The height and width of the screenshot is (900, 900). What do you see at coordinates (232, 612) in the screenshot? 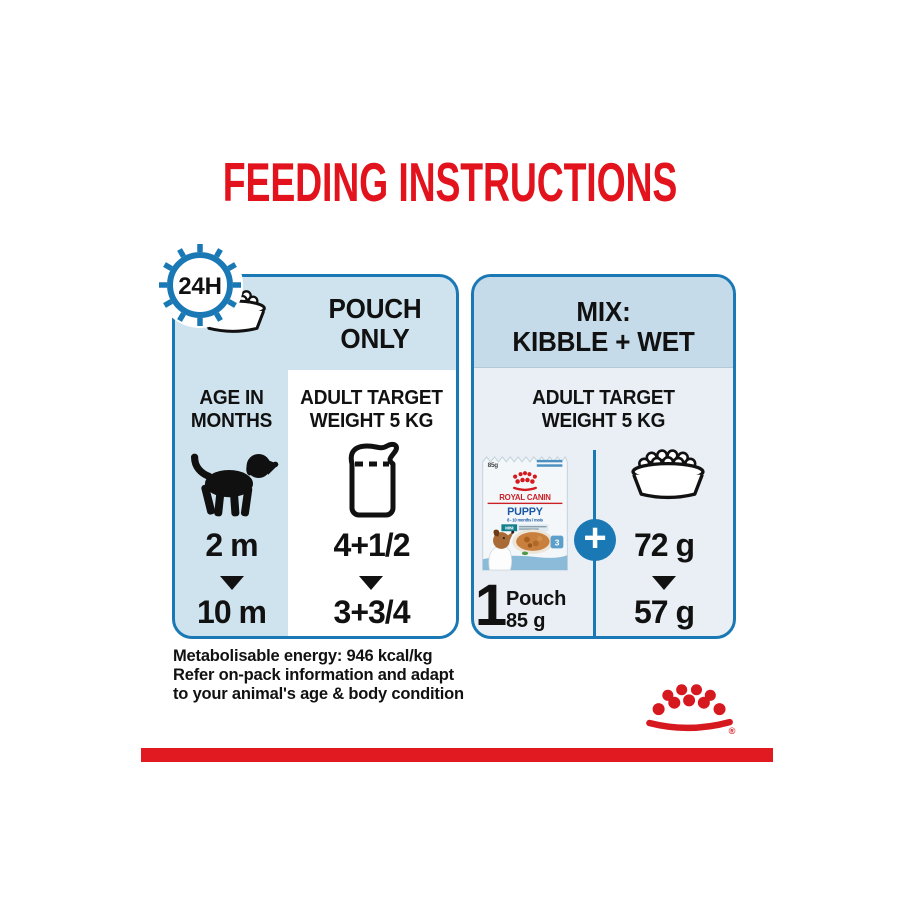
I see `age-end-value: 10 m` at bounding box center [232, 612].